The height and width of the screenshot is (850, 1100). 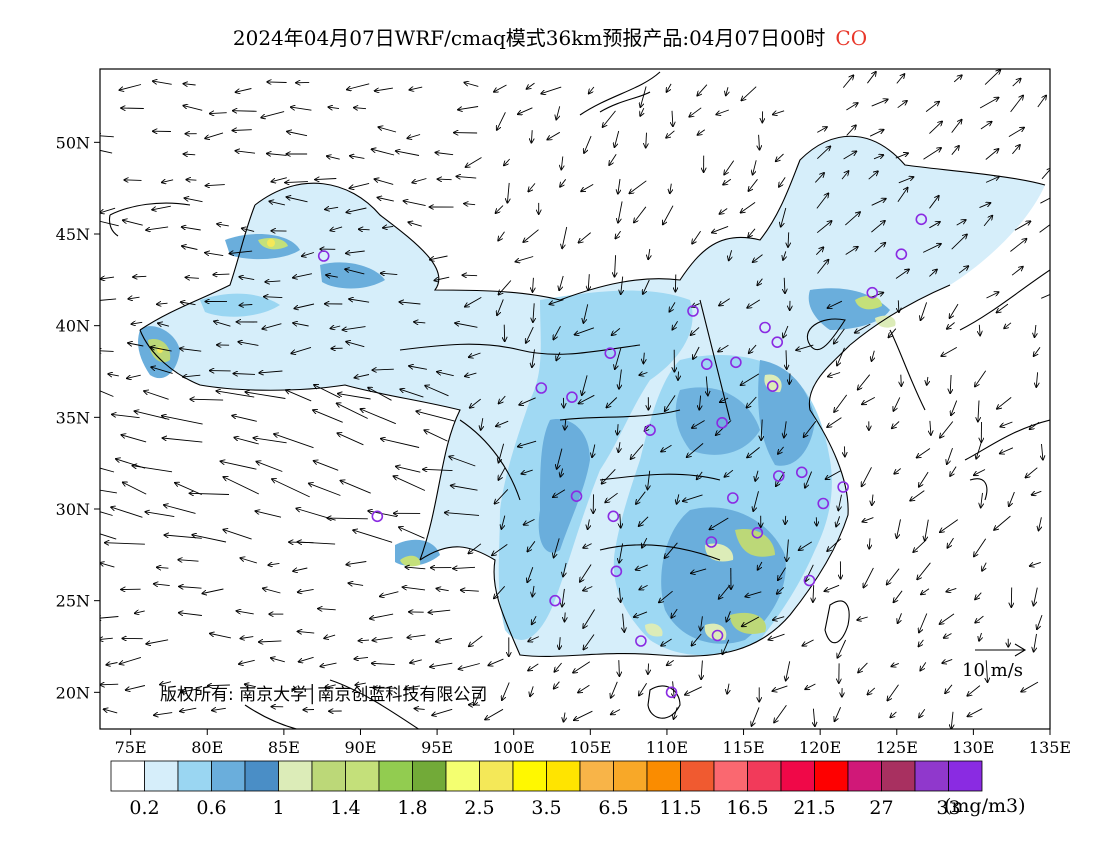 I want to click on title-text: 2024年04月07日WRF/cmaq模式36km预报产品:04月07日00时, so click(x=529, y=38).